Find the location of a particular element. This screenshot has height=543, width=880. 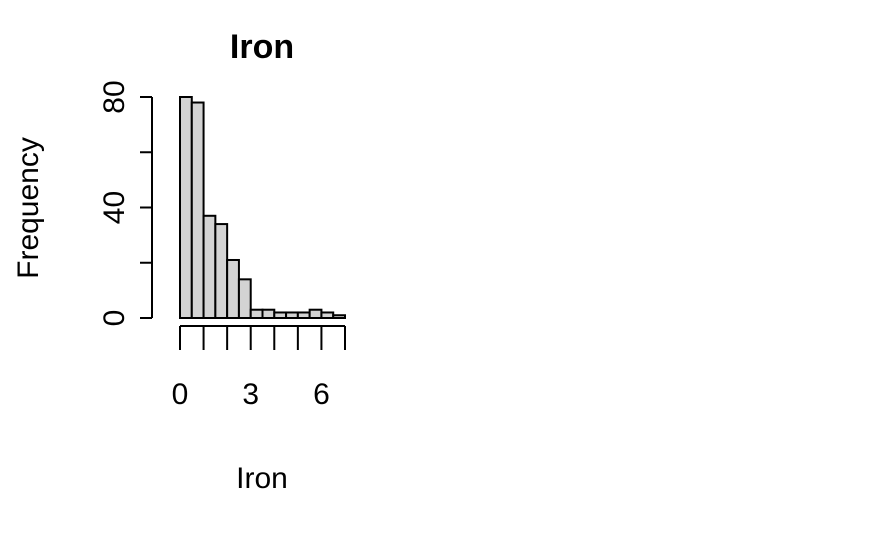

x-tick-label: 0 is located at coordinates (180, 394).